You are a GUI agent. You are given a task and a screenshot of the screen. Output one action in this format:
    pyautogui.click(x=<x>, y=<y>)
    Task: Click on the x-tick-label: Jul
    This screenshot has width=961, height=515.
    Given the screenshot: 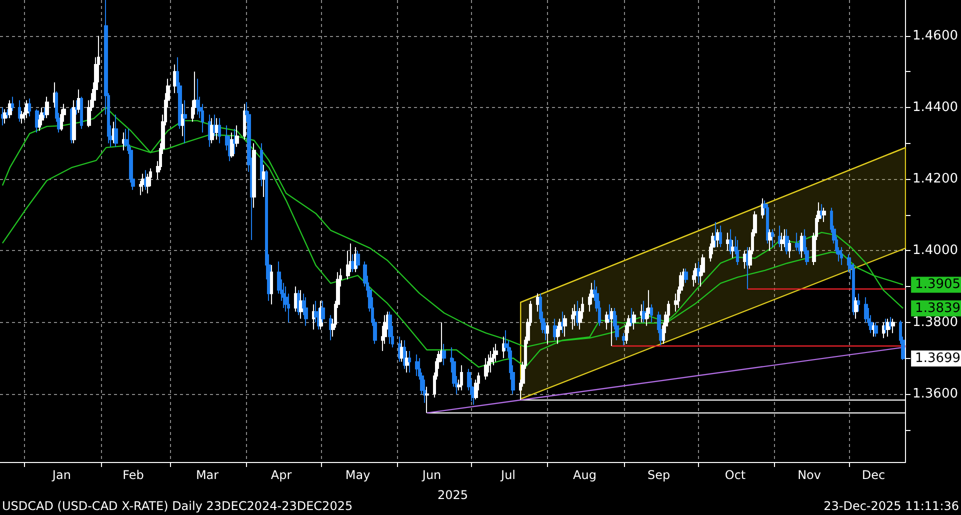 What is the action you would take?
    pyautogui.click(x=508, y=475)
    